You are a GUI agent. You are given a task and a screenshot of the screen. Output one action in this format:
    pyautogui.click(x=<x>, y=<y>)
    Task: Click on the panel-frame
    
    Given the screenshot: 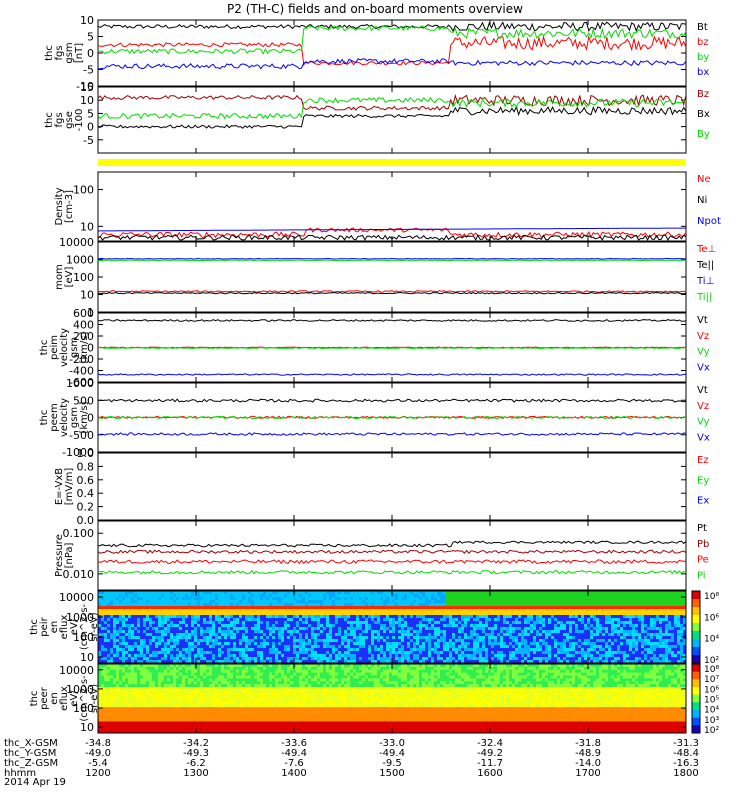 What is the action you would take?
    pyautogui.click(x=392, y=53)
    